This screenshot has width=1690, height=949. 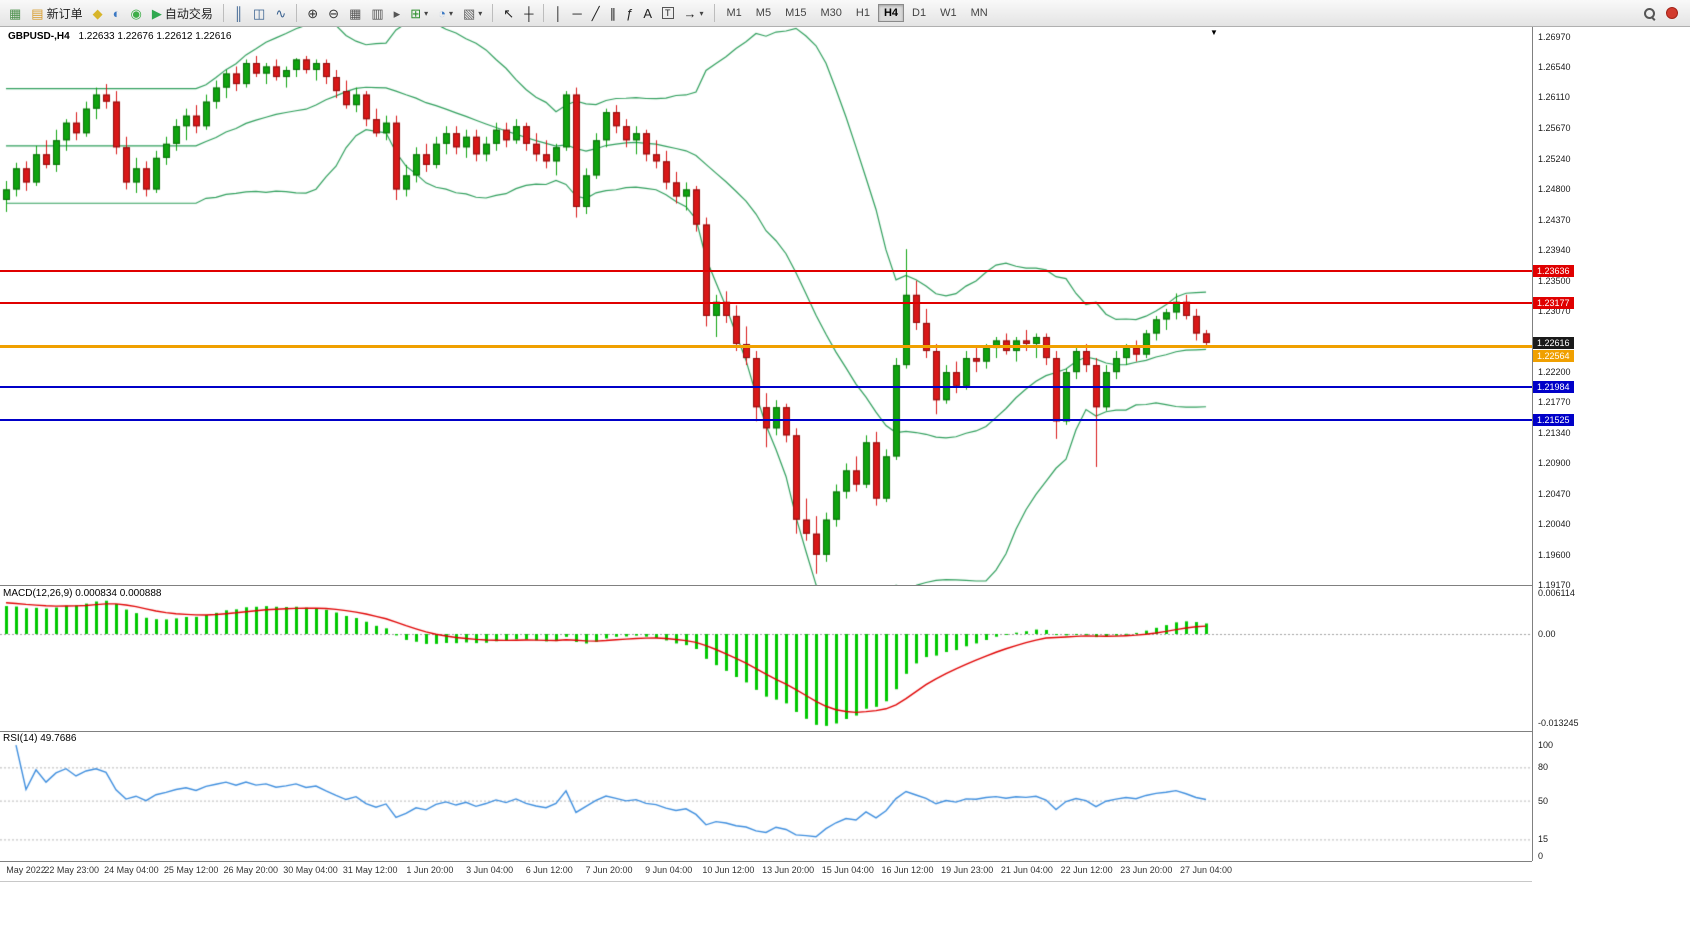 I want to click on auto-scroll-button: ▥, so click(x=377, y=13).